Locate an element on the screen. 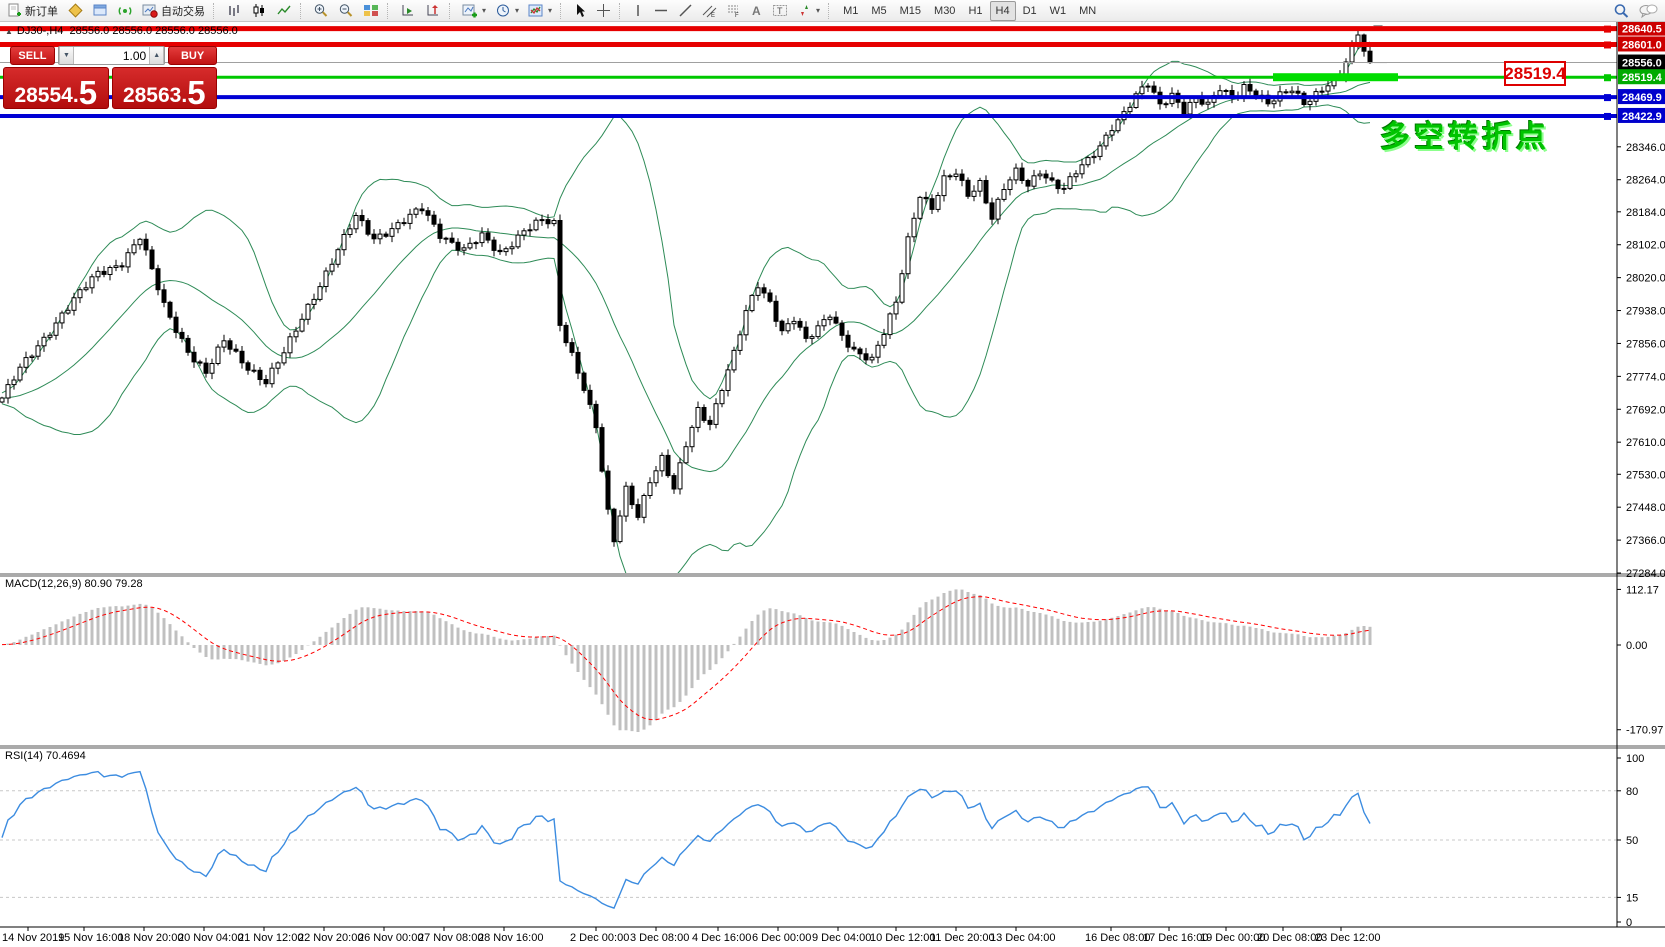 The width and height of the screenshot is (1665, 947). line-chart-icon is located at coordinates (284, 10).